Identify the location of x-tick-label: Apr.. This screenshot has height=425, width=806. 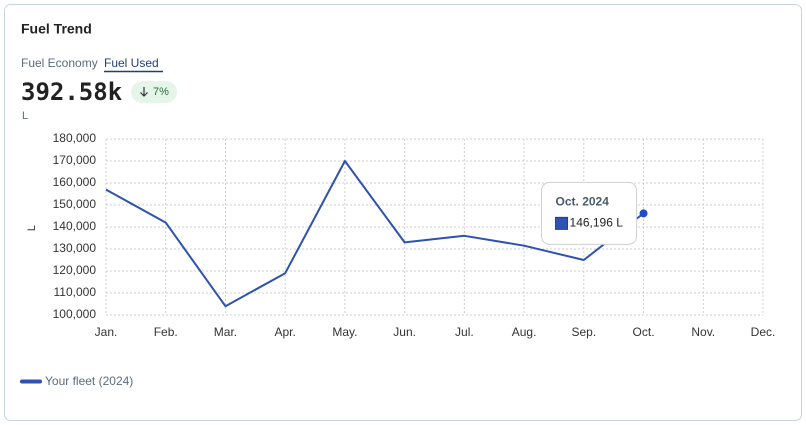
(285, 332).